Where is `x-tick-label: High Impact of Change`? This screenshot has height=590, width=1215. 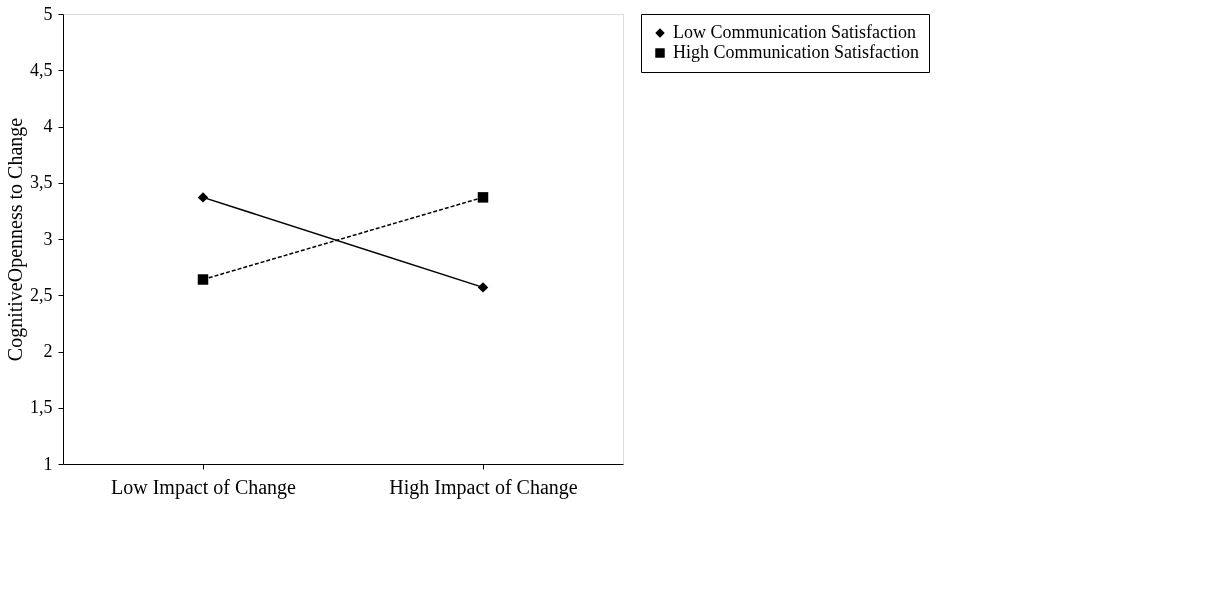
x-tick-label: High Impact of Change is located at coordinates (483, 487).